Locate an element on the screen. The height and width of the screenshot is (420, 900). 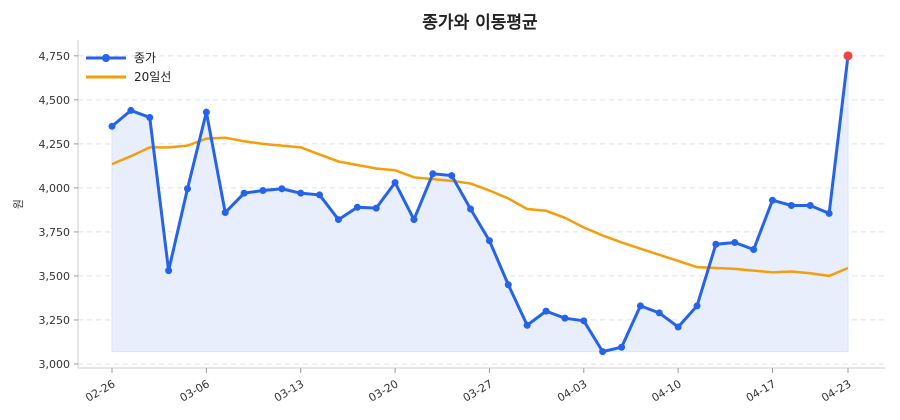
legend-ma-label: 20일선 is located at coordinates (152, 77).